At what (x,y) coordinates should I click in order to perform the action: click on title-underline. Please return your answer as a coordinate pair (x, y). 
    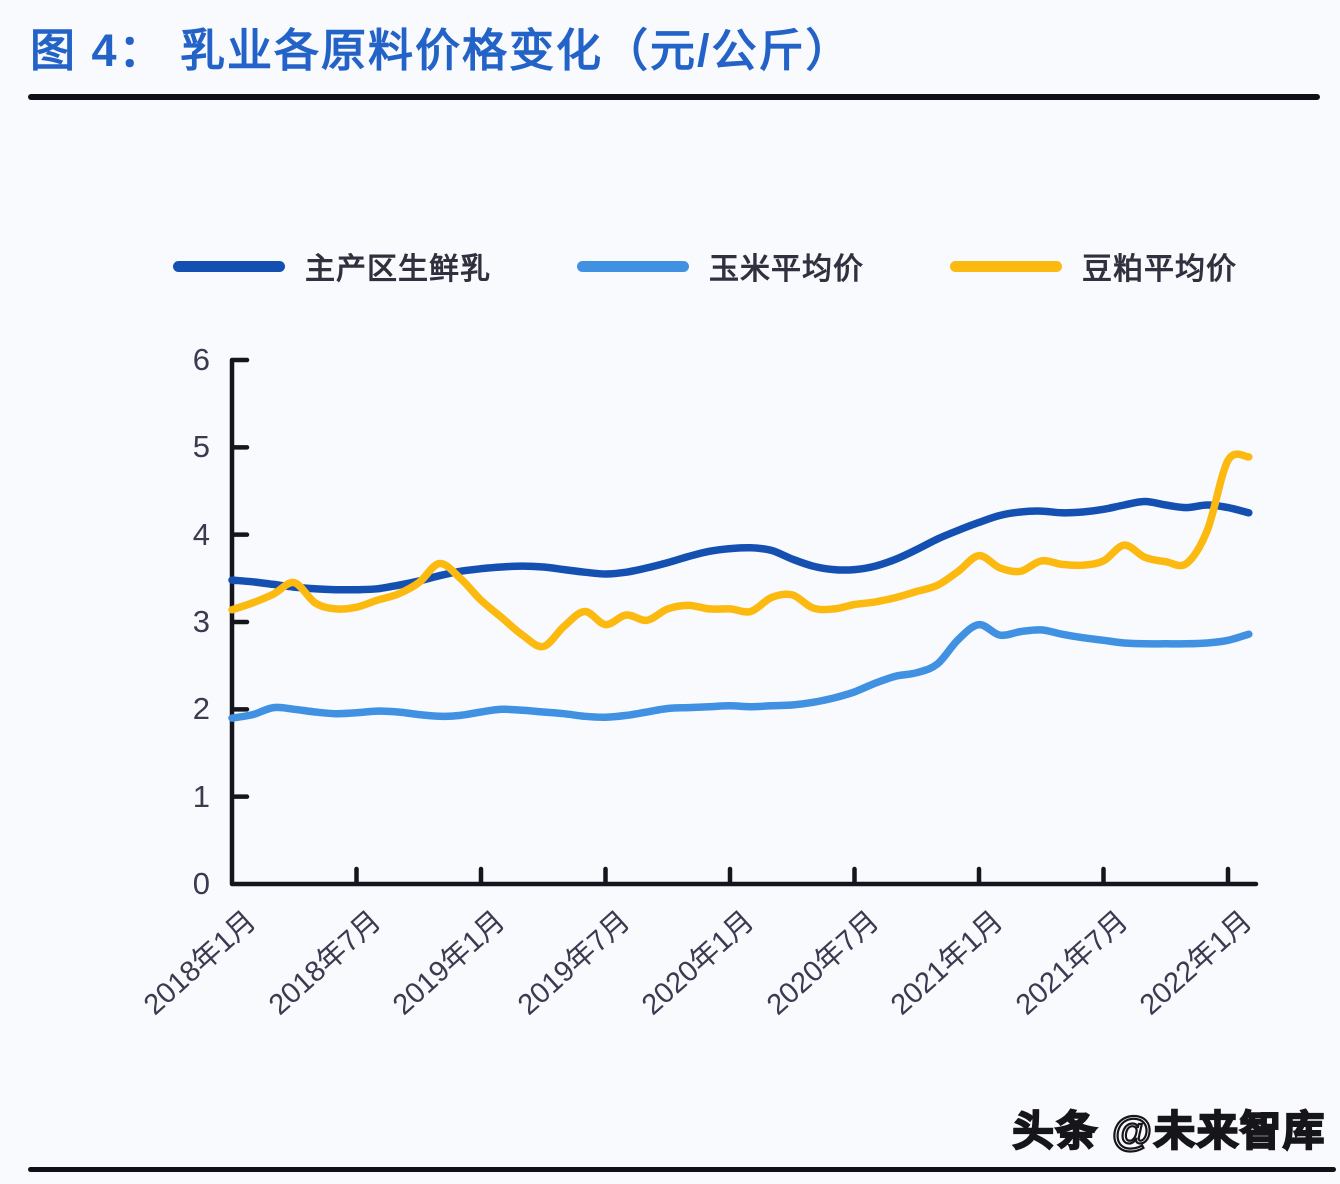
    Looking at the image, I should click on (674, 97).